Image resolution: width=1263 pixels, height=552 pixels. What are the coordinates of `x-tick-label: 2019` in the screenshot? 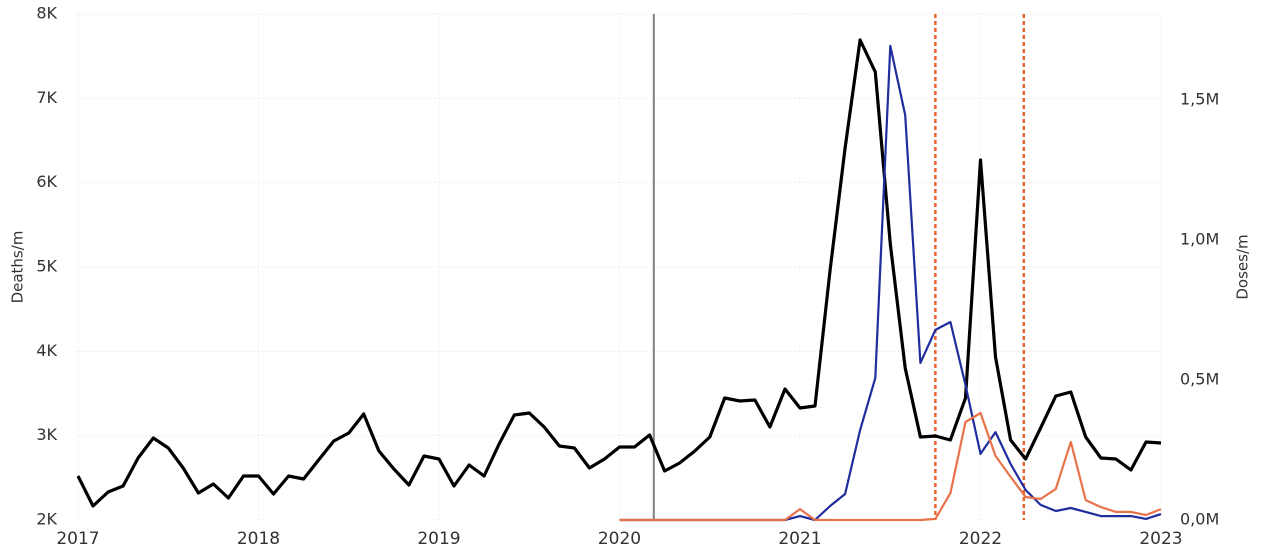 It's located at (438, 539).